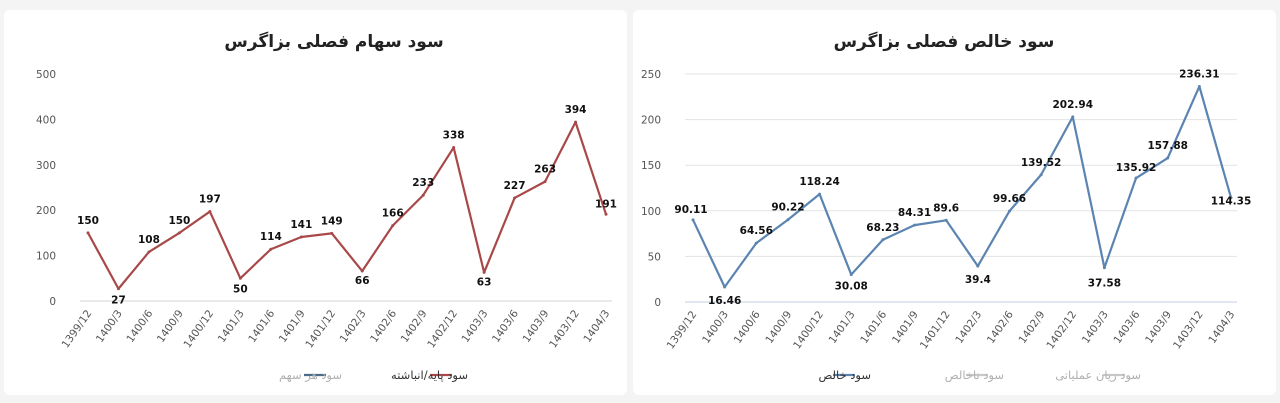 This screenshot has width=1280, height=403. Describe the element at coordinates (576, 110) in the screenshot. I see `data-label: 394` at that location.